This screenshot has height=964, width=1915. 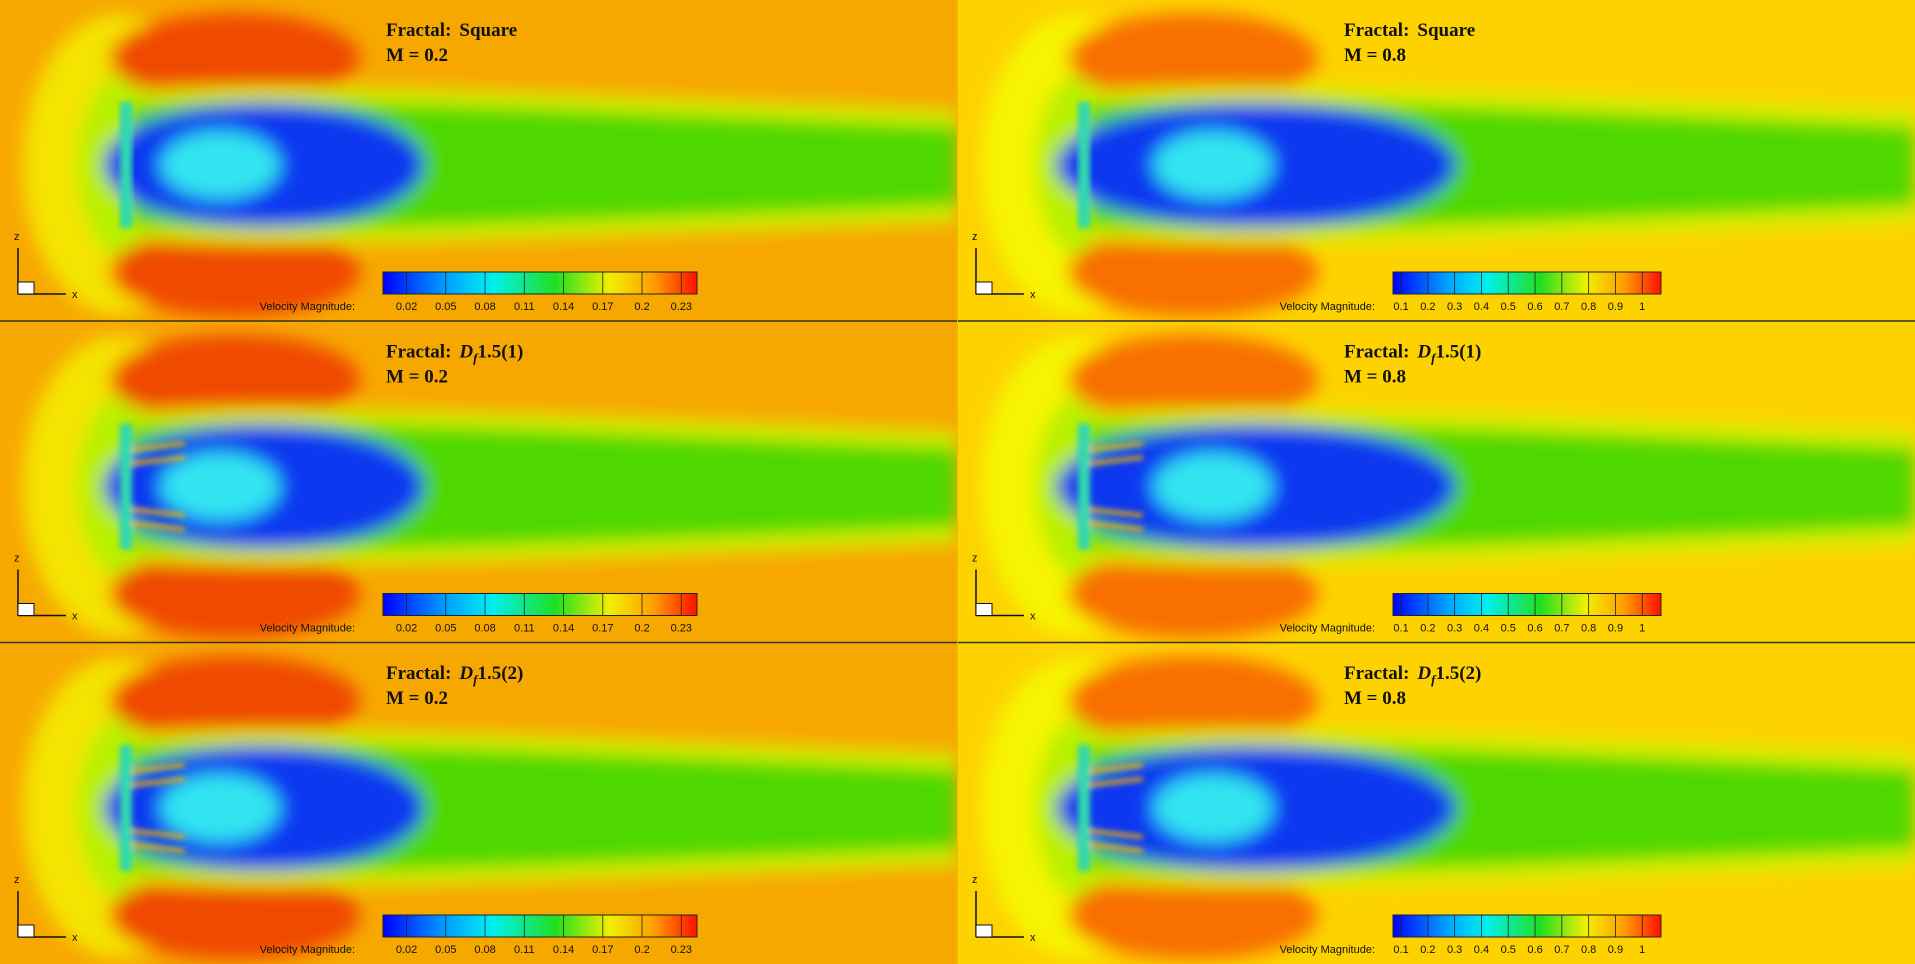 What do you see at coordinates (1400, 629) in the screenshot?
I see `colorbar-tick-label: 0.1` at bounding box center [1400, 629].